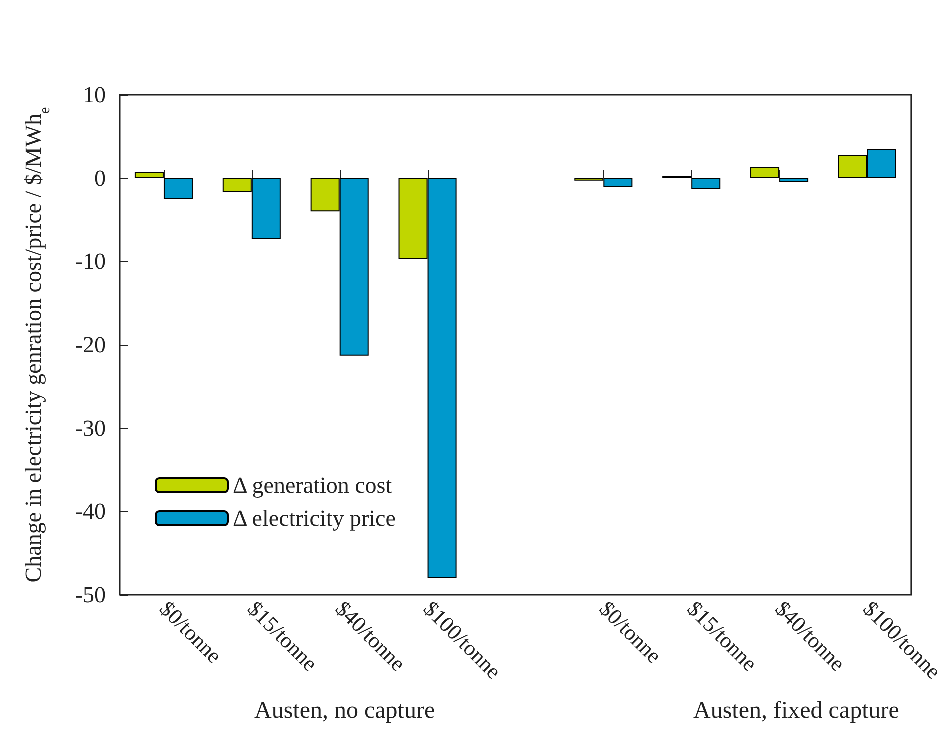 The height and width of the screenshot is (734, 947). What do you see at coordinates (90, 428) in the screenshot?
I see `y-tick-label: -30` at bounding box center [90, 428].